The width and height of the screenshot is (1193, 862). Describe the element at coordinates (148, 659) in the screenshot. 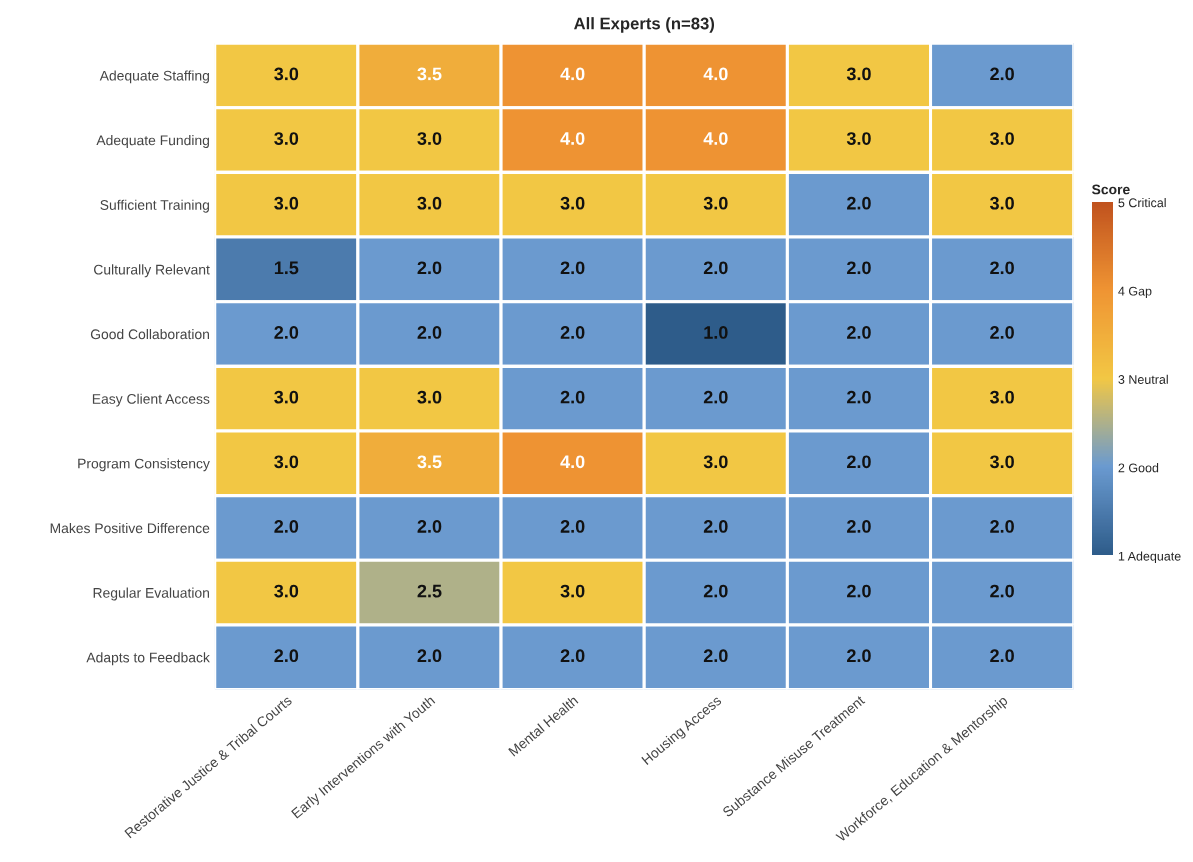

I see `y-tick-label: Adapts to Feedback` at that location.